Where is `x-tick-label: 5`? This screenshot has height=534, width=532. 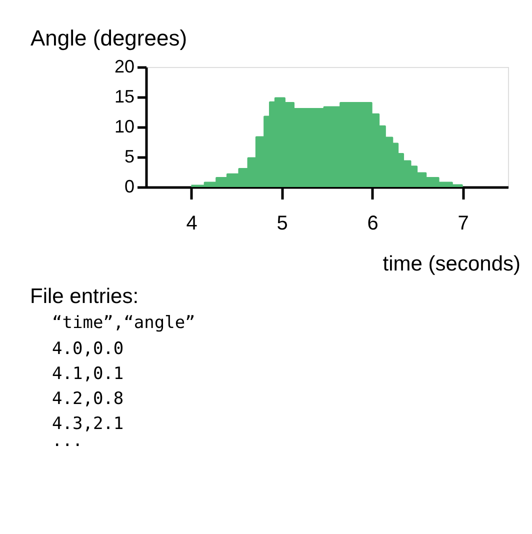 x-tick-label: 5 is located at coordinates (282, 223).